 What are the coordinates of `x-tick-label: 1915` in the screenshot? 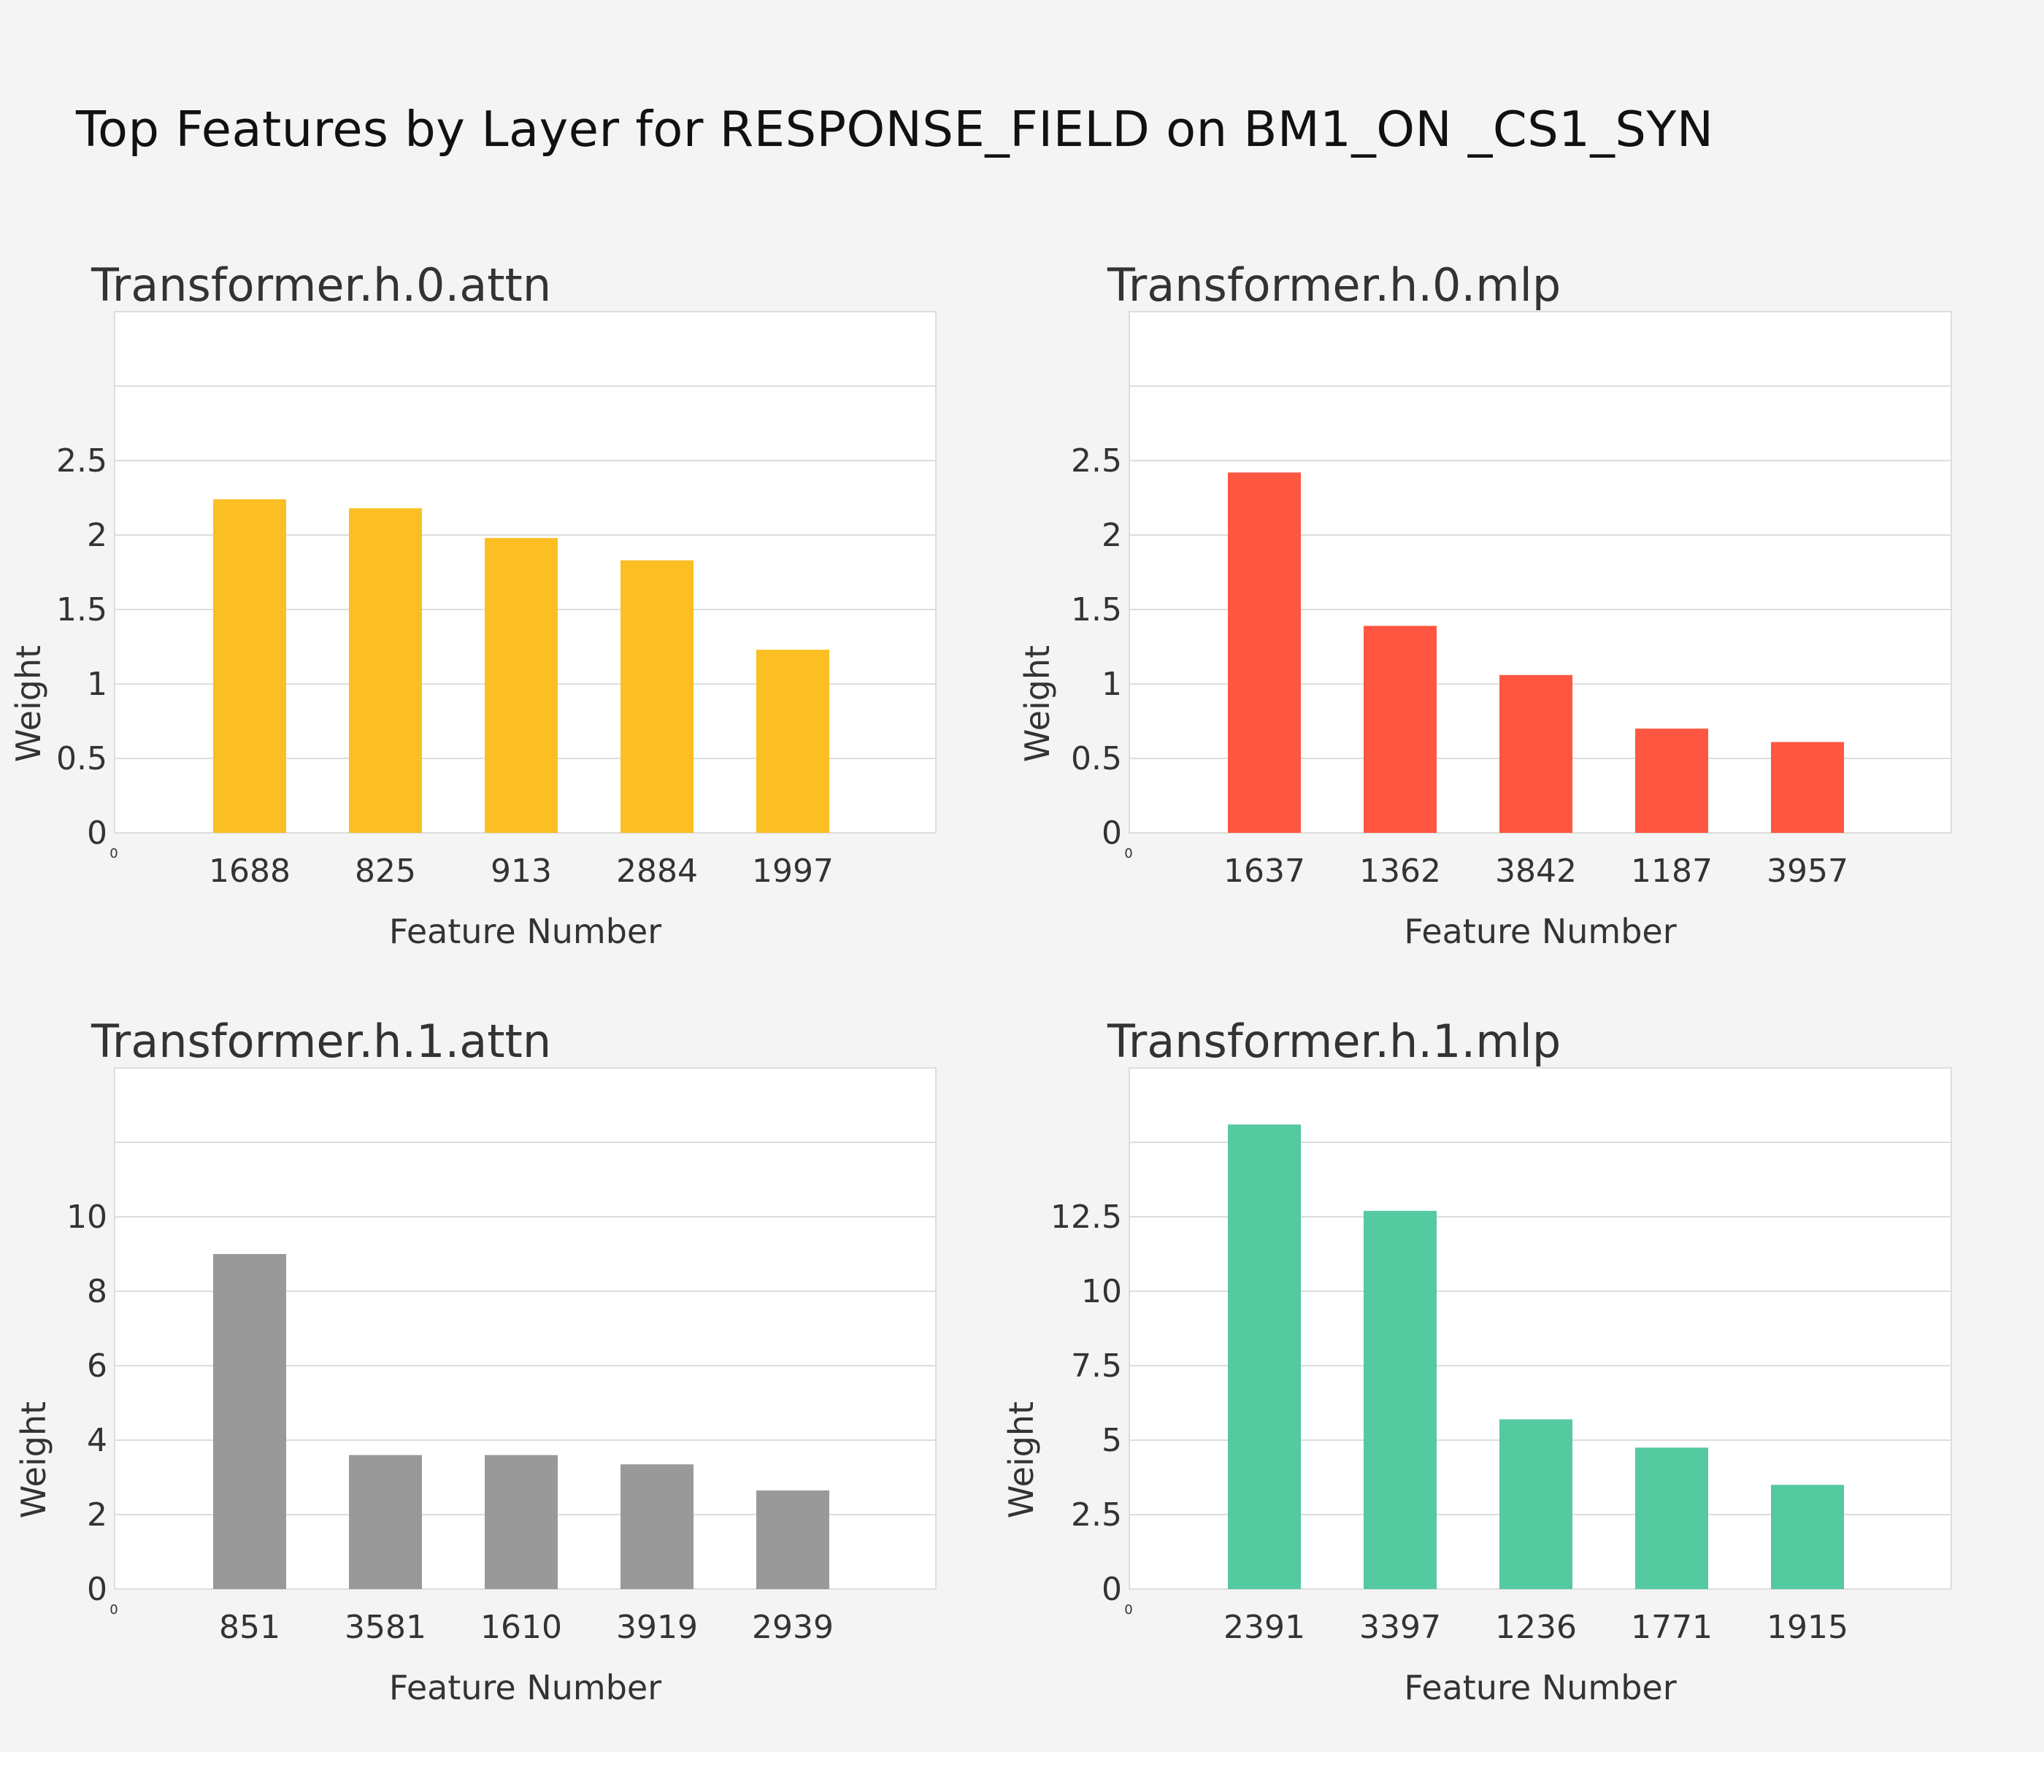 It's located at (1807, 1627).